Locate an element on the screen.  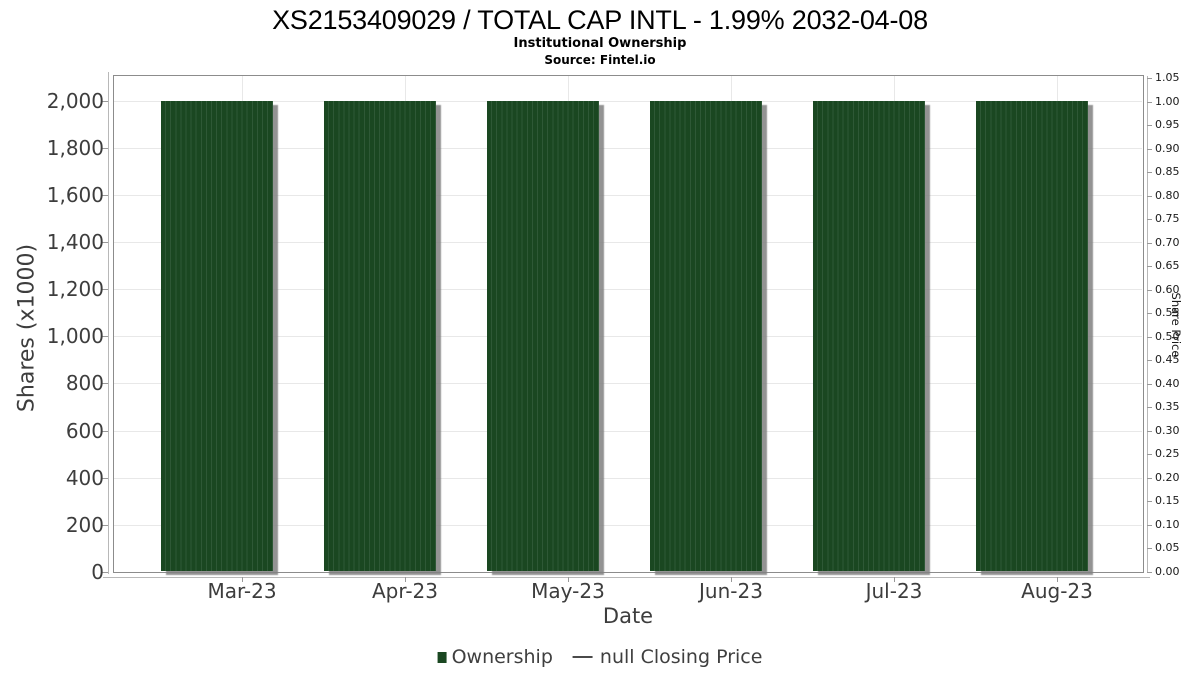
y-tick-label: 400 is located at coordinates (84, 477).